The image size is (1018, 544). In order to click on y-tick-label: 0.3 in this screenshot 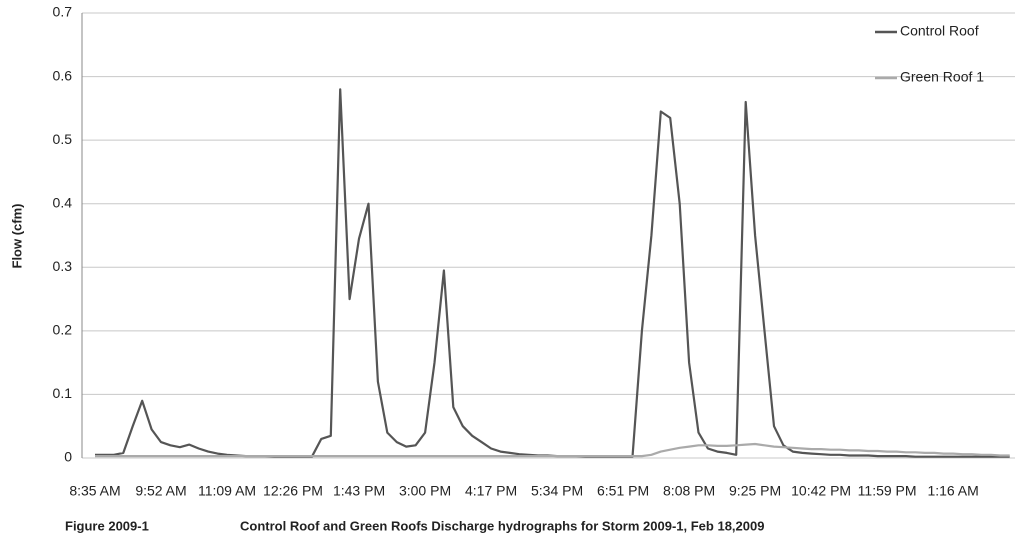, I will do `click(63, 266)`.